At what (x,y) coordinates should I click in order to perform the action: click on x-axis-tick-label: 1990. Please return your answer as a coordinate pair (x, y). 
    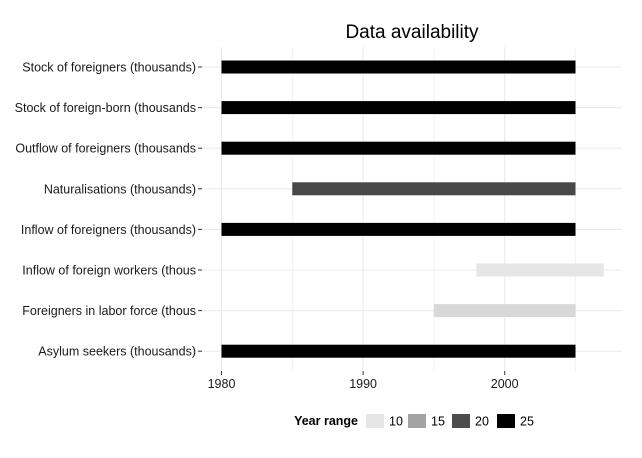
    Looking at the image, I should click on (363, 384).